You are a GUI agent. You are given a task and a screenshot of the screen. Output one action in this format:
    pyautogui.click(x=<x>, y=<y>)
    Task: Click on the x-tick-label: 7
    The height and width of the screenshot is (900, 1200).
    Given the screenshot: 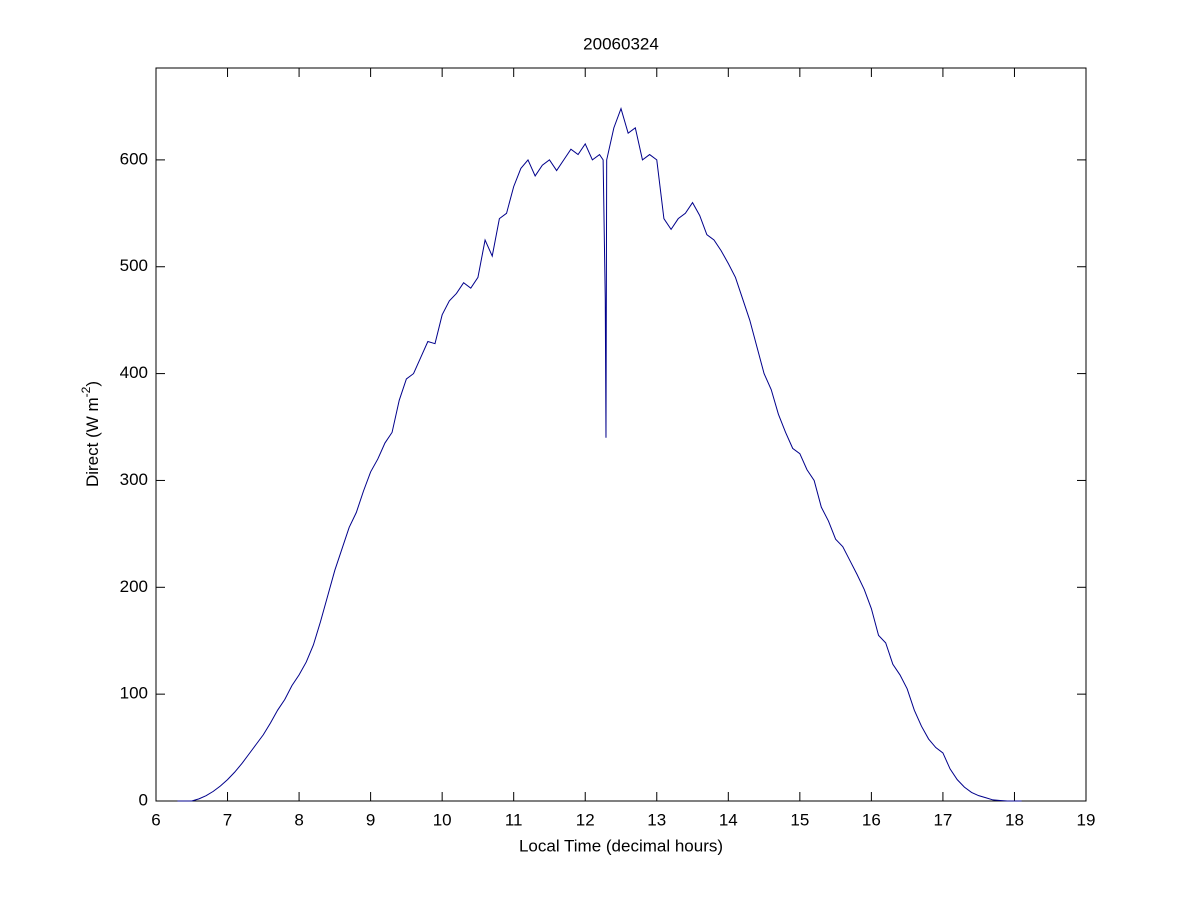 What is the action you would take?
    pyautogui.click(x=227, y=819)
    